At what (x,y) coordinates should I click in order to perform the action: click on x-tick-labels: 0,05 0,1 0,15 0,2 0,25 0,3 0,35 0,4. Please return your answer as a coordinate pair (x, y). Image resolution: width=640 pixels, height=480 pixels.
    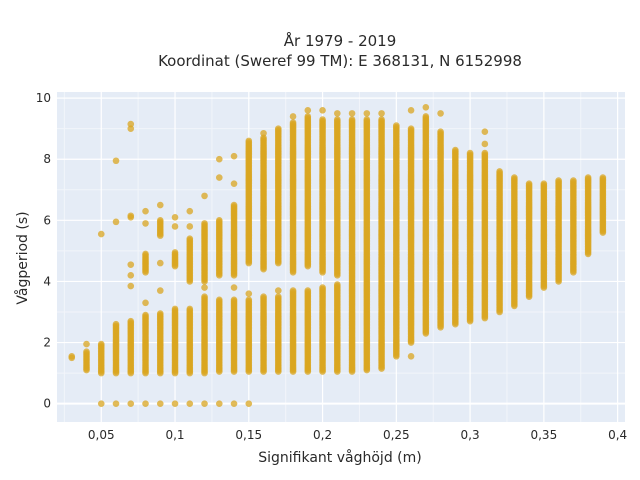
    Looking at the image, I should click on (357, 435).